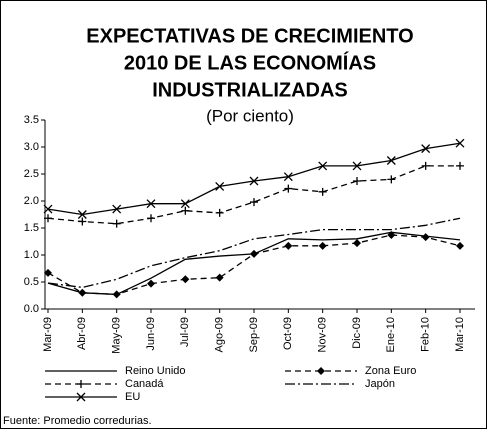 The height and width of the screenshot is (429, 487). Describe the element at coordinates (31, 228) in the screenshot. I see `y-tick-label: 1.5` at that location.